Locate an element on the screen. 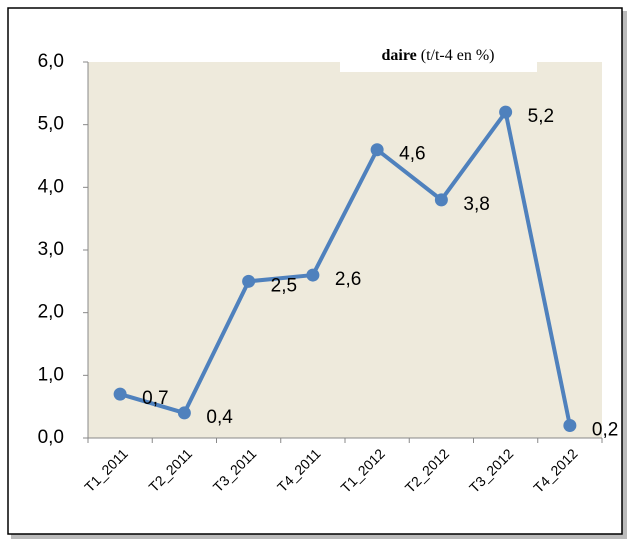 This screenshot has height=543, width=632. data-label: 0,7 is located at coordinates (155, 398).